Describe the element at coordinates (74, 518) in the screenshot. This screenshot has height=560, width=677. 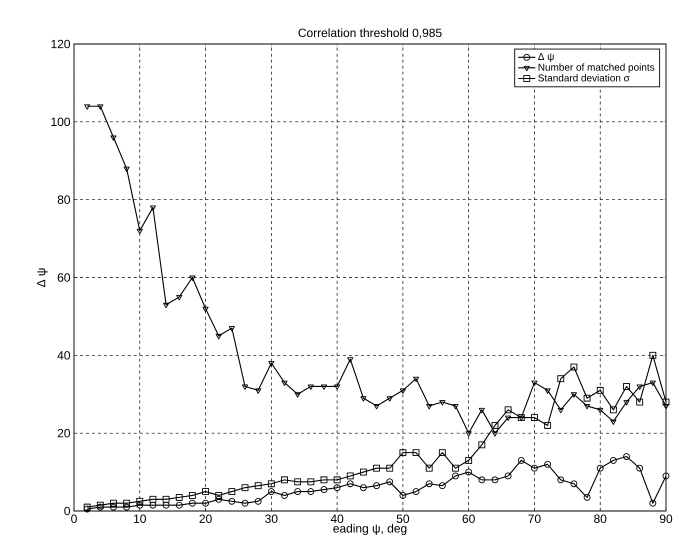
I see `x-tick-label: 0` at that location.